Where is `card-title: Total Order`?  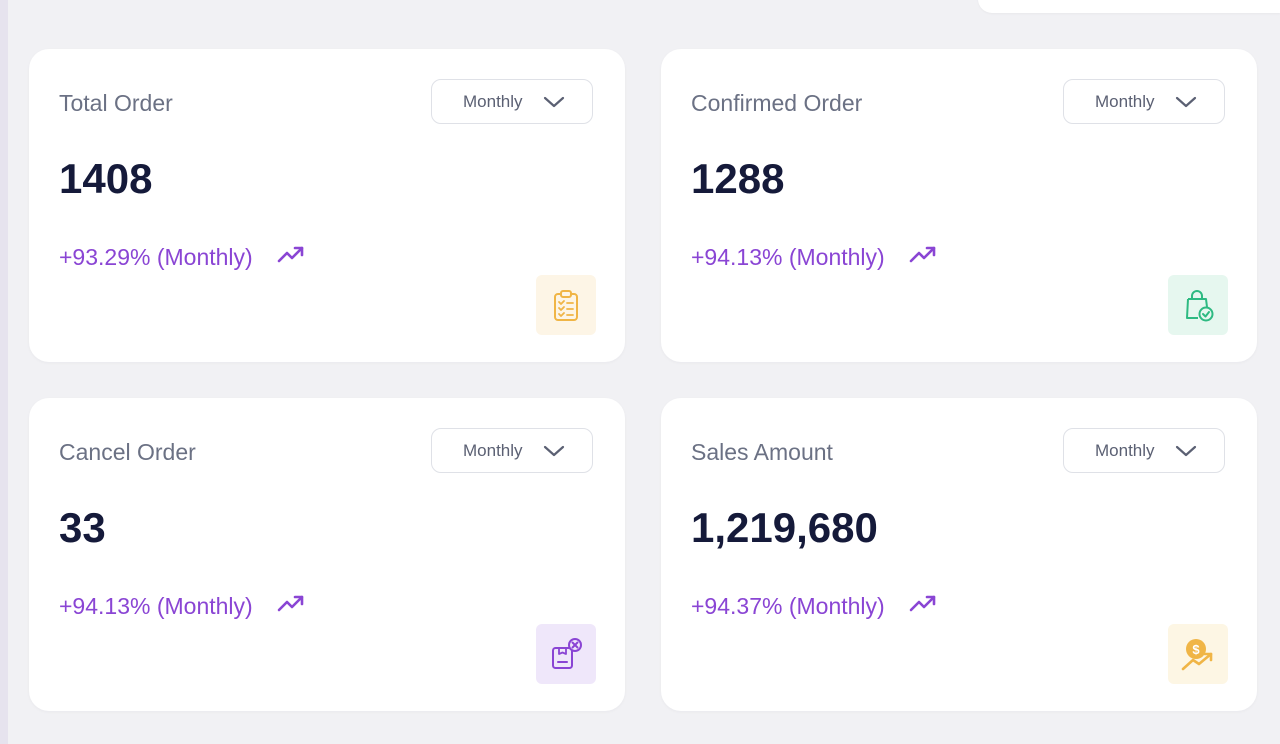
card-title: Total Order is located at coordinates (116, 103).